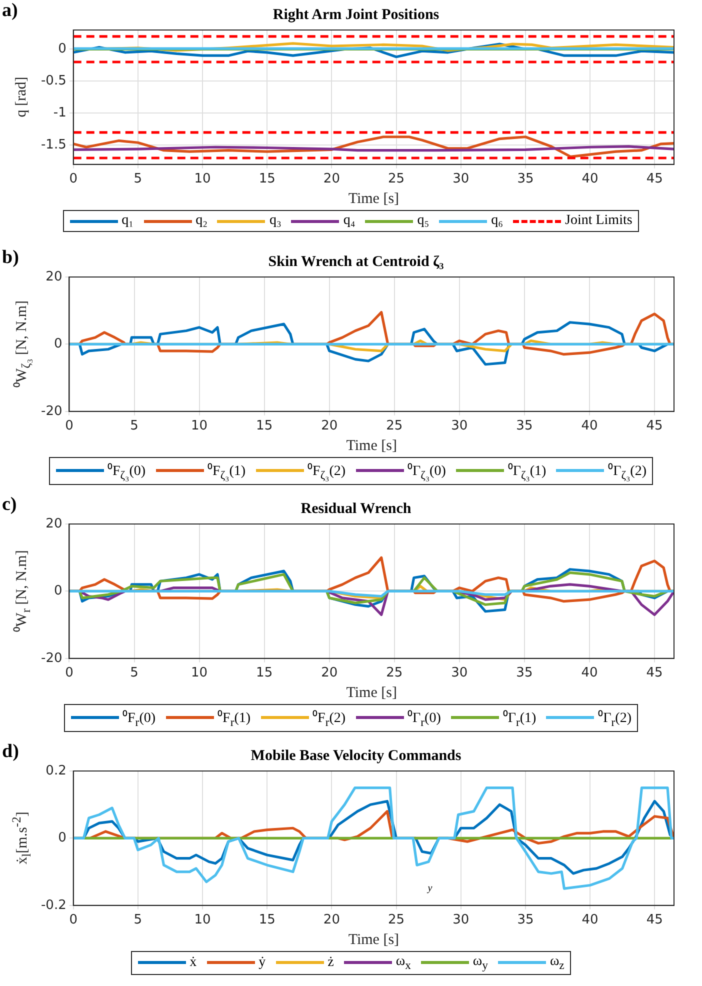  What do you see at coordinates (403, 963) in the screenshot?
I see `legend-label: ω$_{x}$` at bounding box center [403, 963].